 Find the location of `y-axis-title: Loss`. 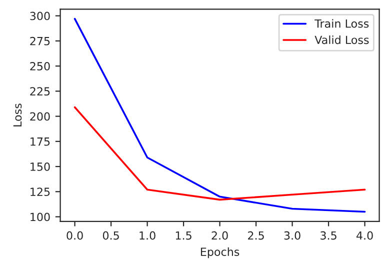

y-axis-title: Loss is located at coordinates (17, 115).